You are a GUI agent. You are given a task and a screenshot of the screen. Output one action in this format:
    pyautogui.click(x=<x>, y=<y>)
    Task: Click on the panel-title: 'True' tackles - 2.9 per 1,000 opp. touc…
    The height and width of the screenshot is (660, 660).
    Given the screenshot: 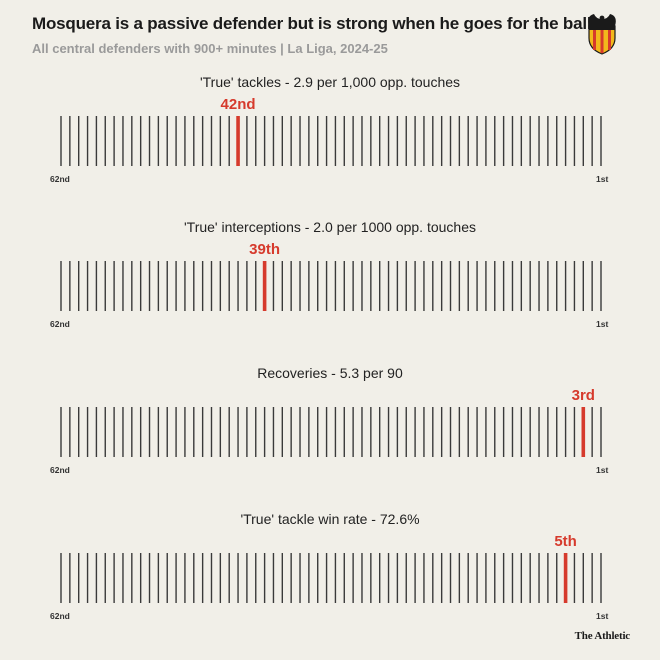 What is the action you would take?
    pyautogui.click(x=330, y=82)
    